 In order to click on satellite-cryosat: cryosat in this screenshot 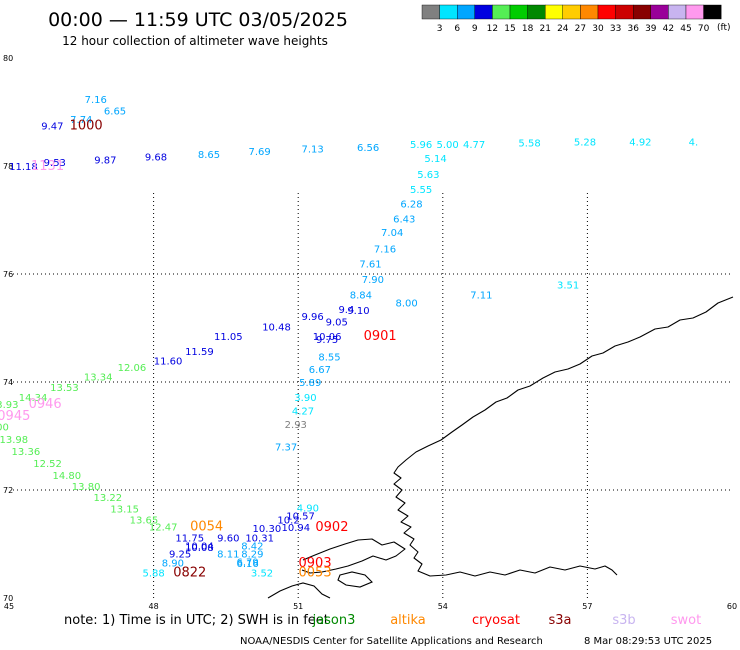, I will do `click(496, 620)`.